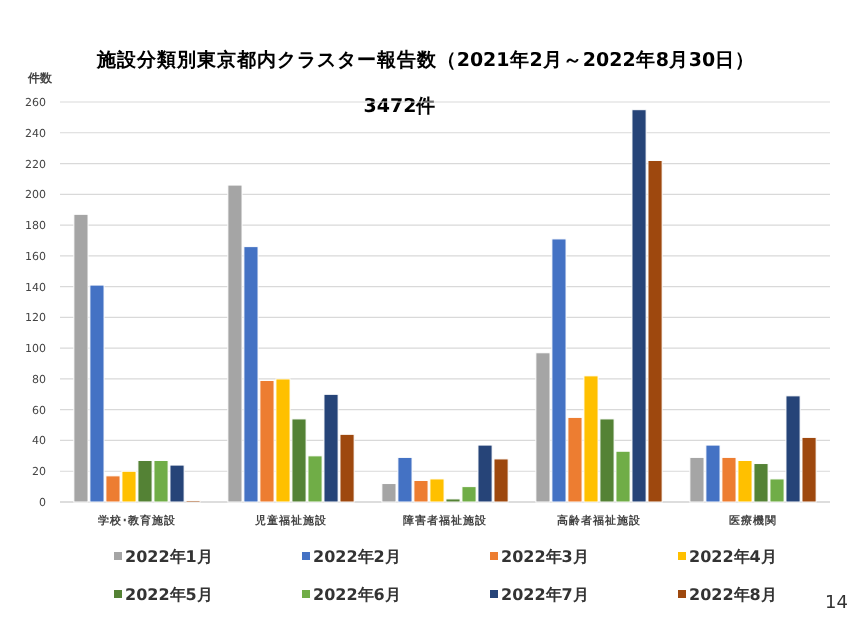  Describe the element at coordinates (733, 595) in the screenshot. I see `legend-label: 2022年8月` at that location.